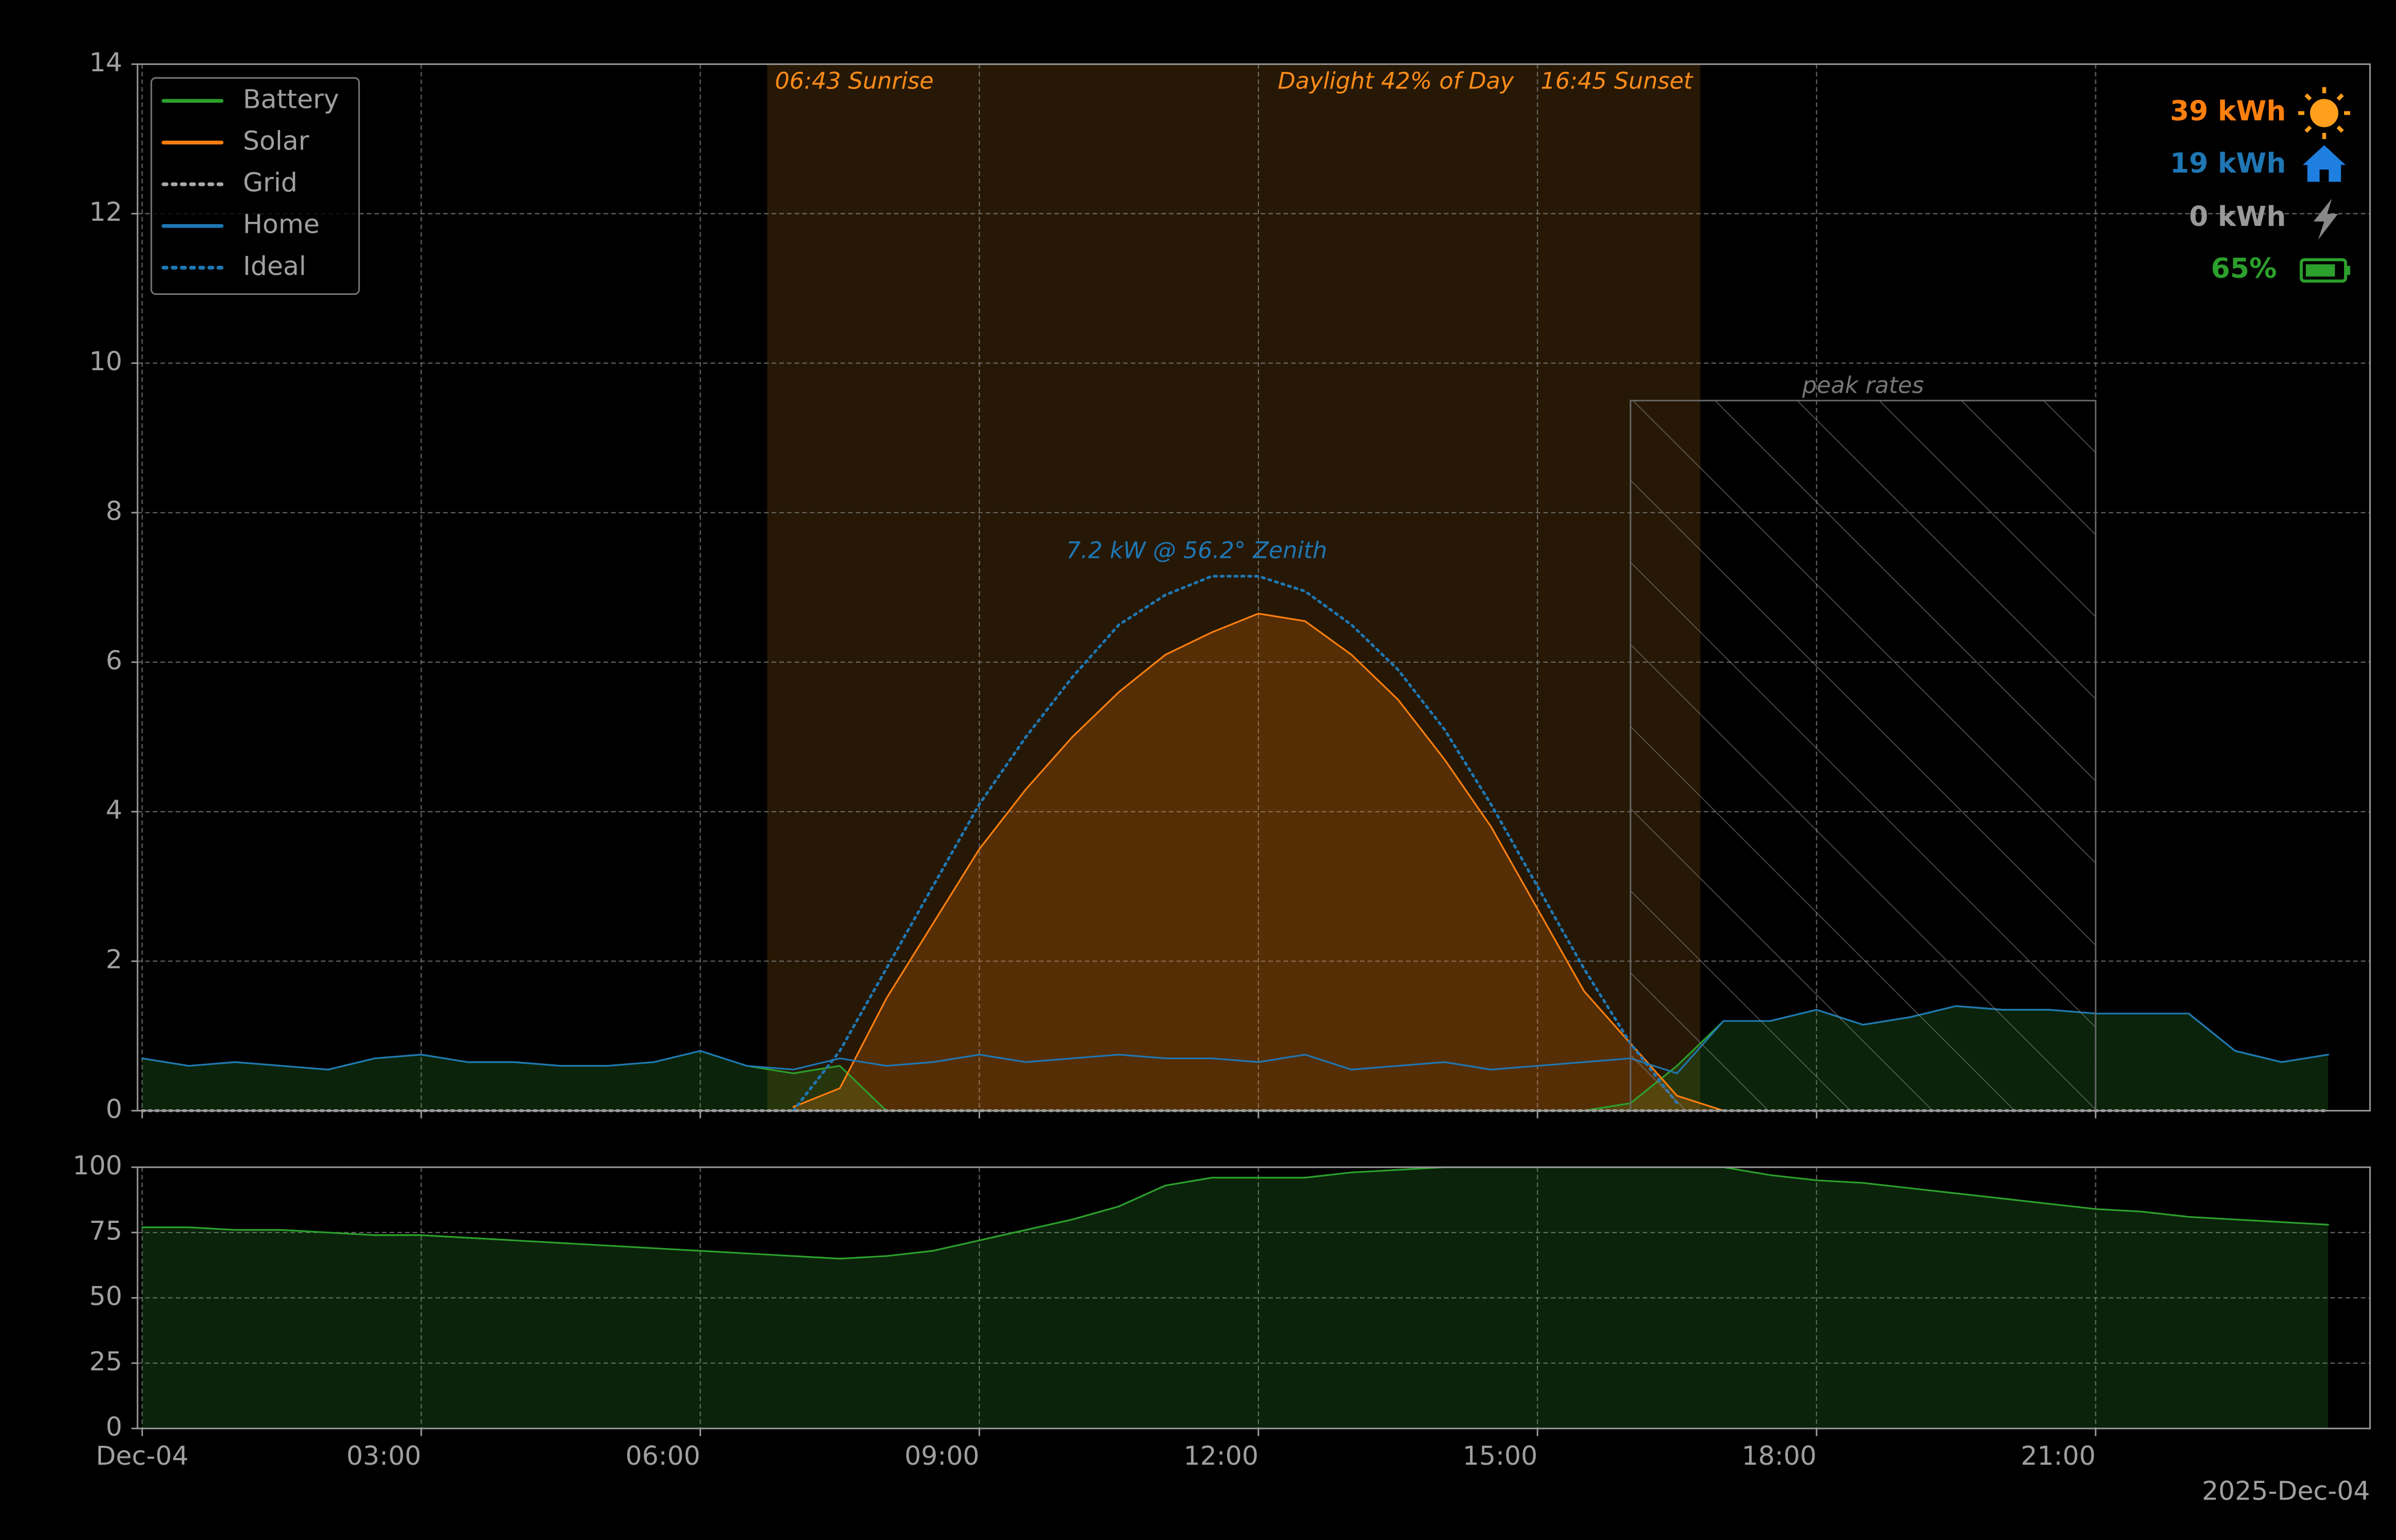 The image size is (2396, 1540). I want to click on y-tick-label: 6, so click(114, 660).